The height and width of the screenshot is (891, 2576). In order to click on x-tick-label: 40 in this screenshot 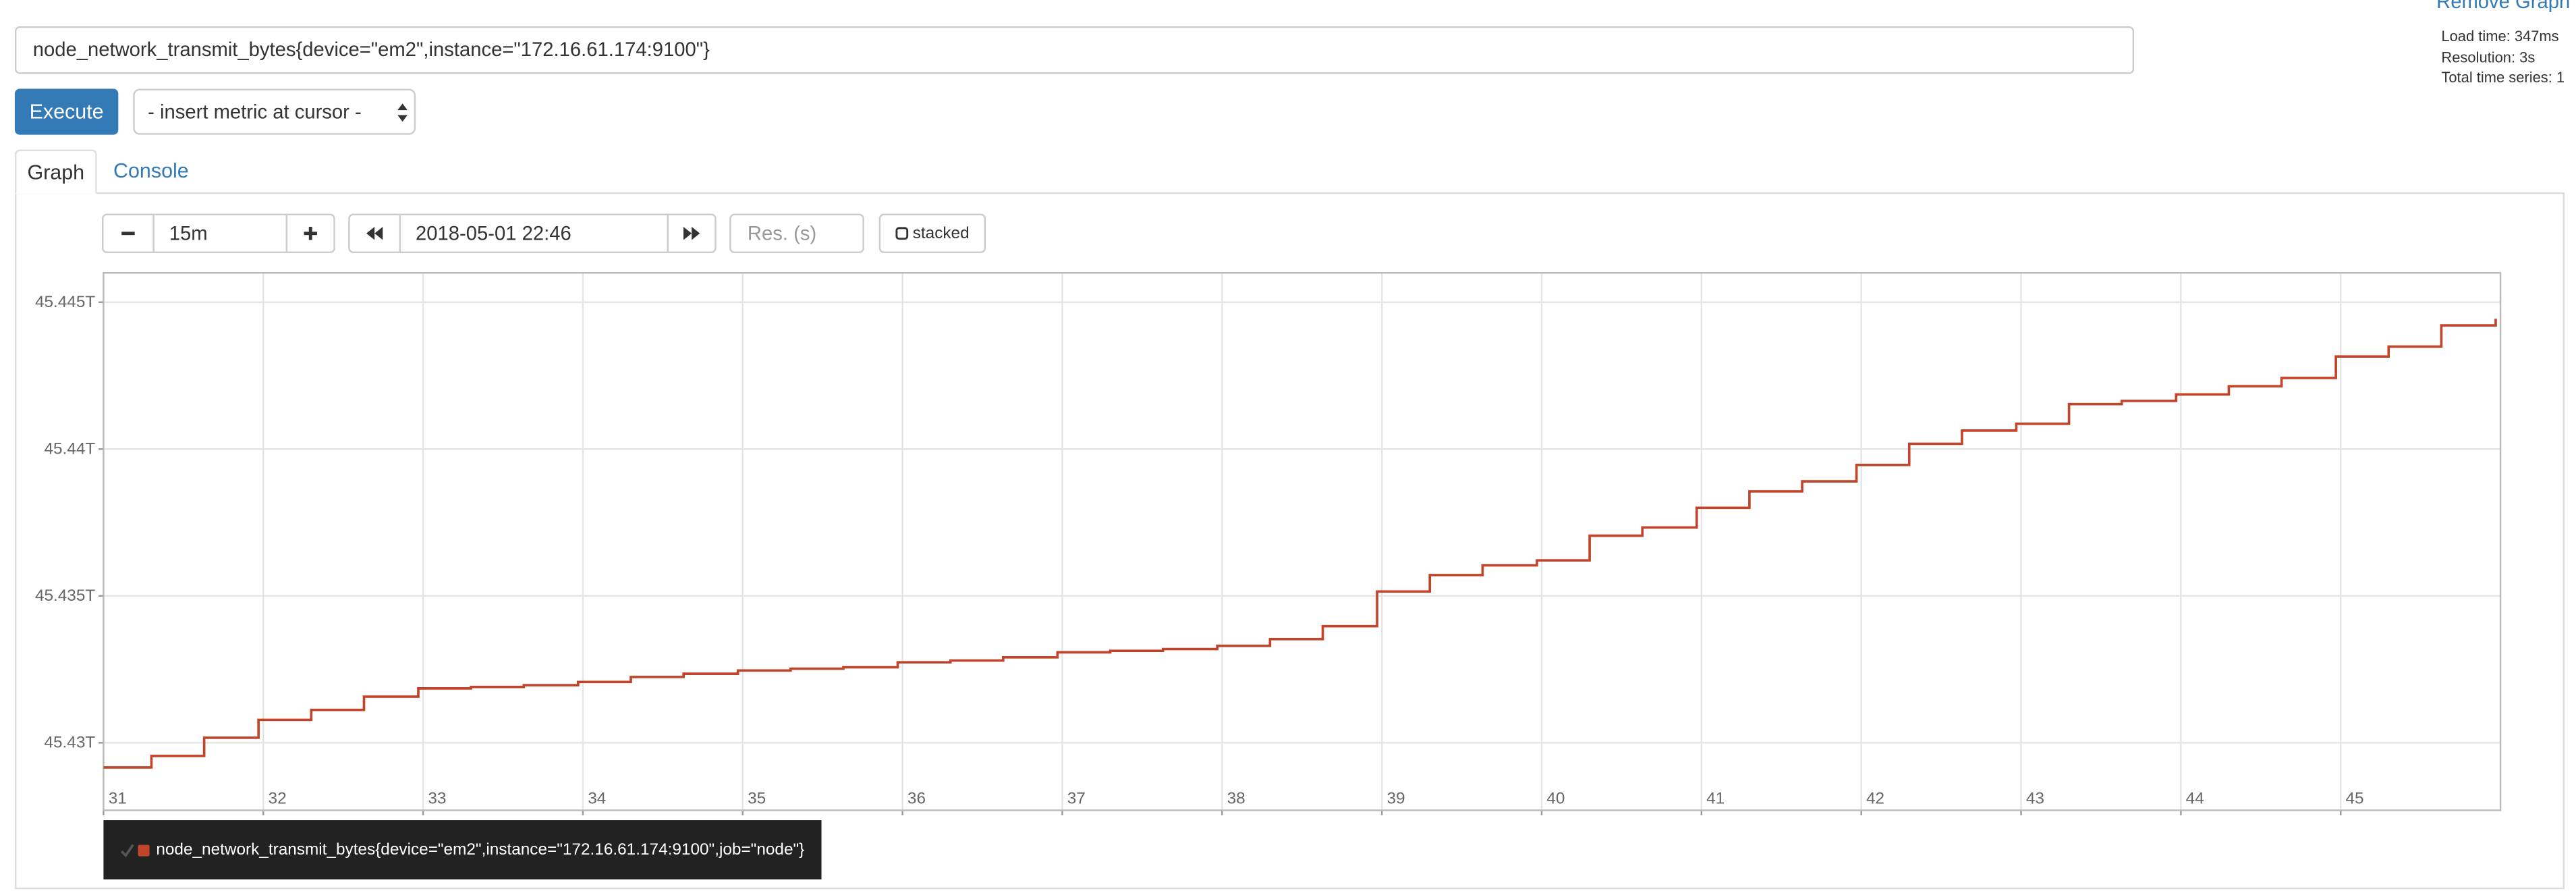, I will do `click(1555, 799)`.